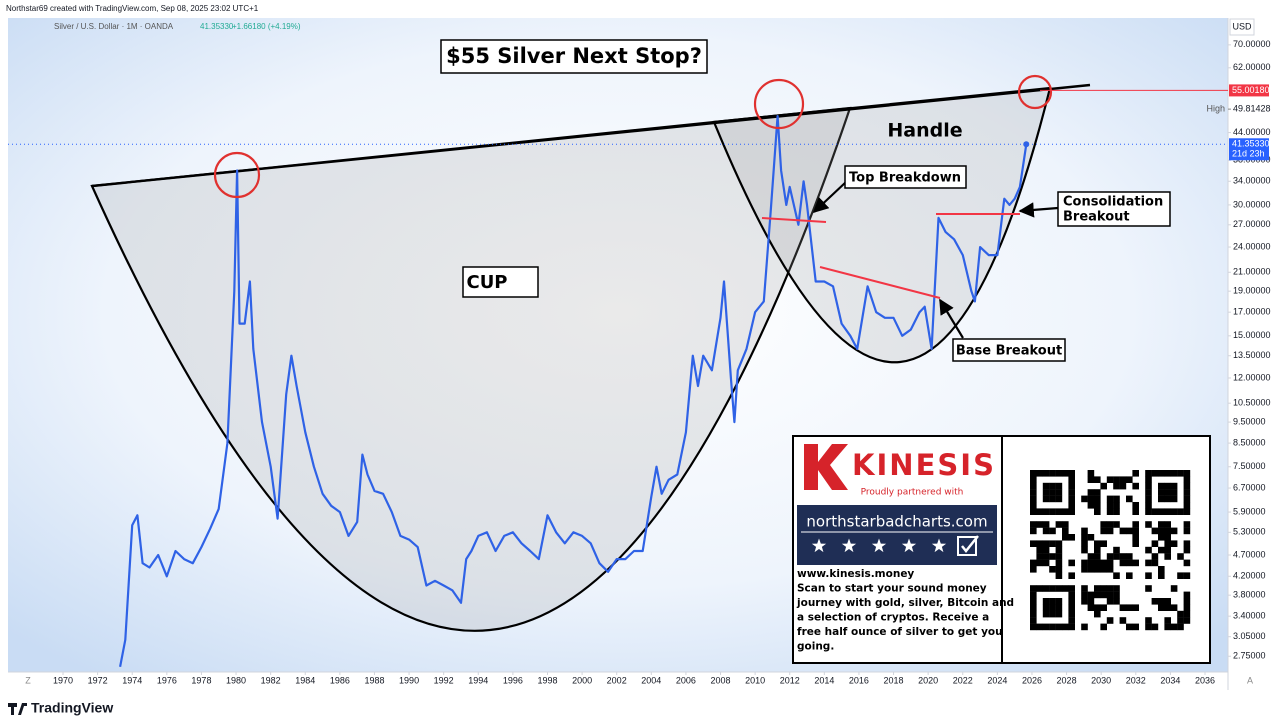 This screenshot has height=727, width=1280. Describe the element at coordinates (963, 680) in the screenshot. I see `x-tick-label: 2022` at that location.